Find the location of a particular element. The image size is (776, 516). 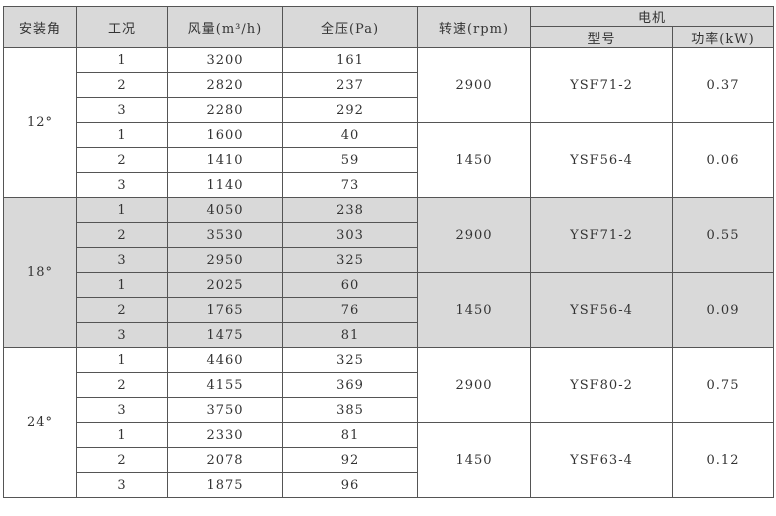

angle-cell: 12° is located at coordinates (40, 122).